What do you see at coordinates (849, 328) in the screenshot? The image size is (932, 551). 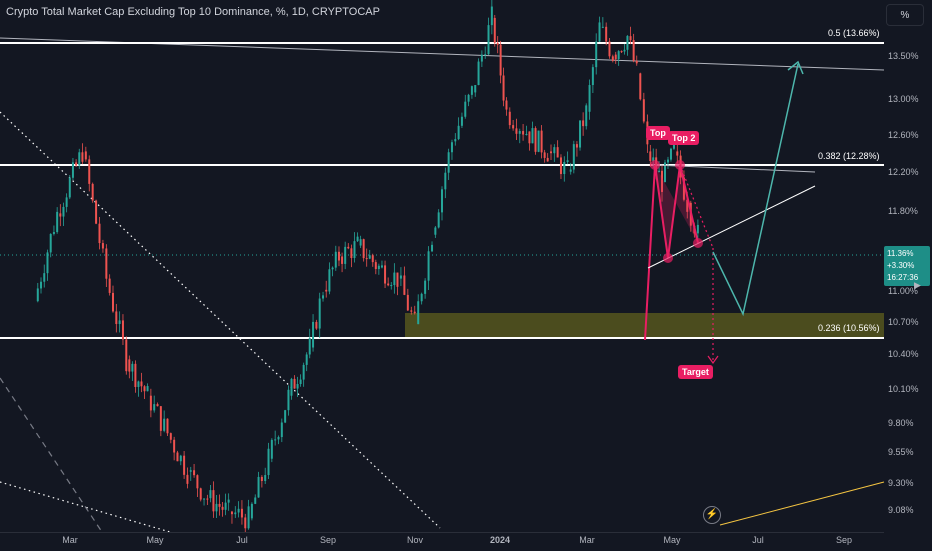 I see `fib-label-2: 0.236 (10.56%)` at bounding box center [849, 328].